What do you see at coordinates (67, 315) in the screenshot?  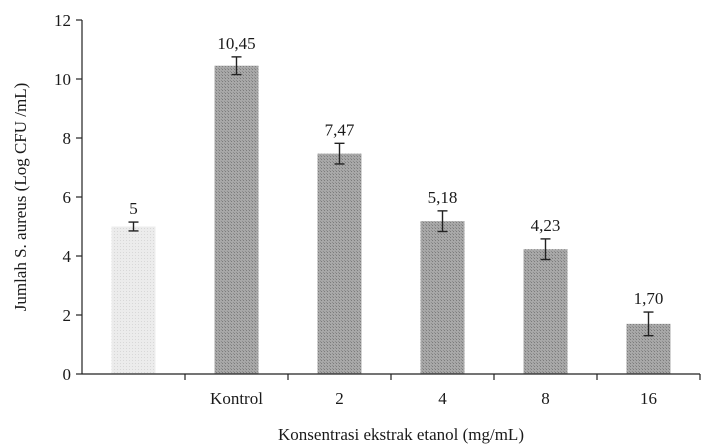 I see `y-tick-label: 2` at bounding box center [67, 315].